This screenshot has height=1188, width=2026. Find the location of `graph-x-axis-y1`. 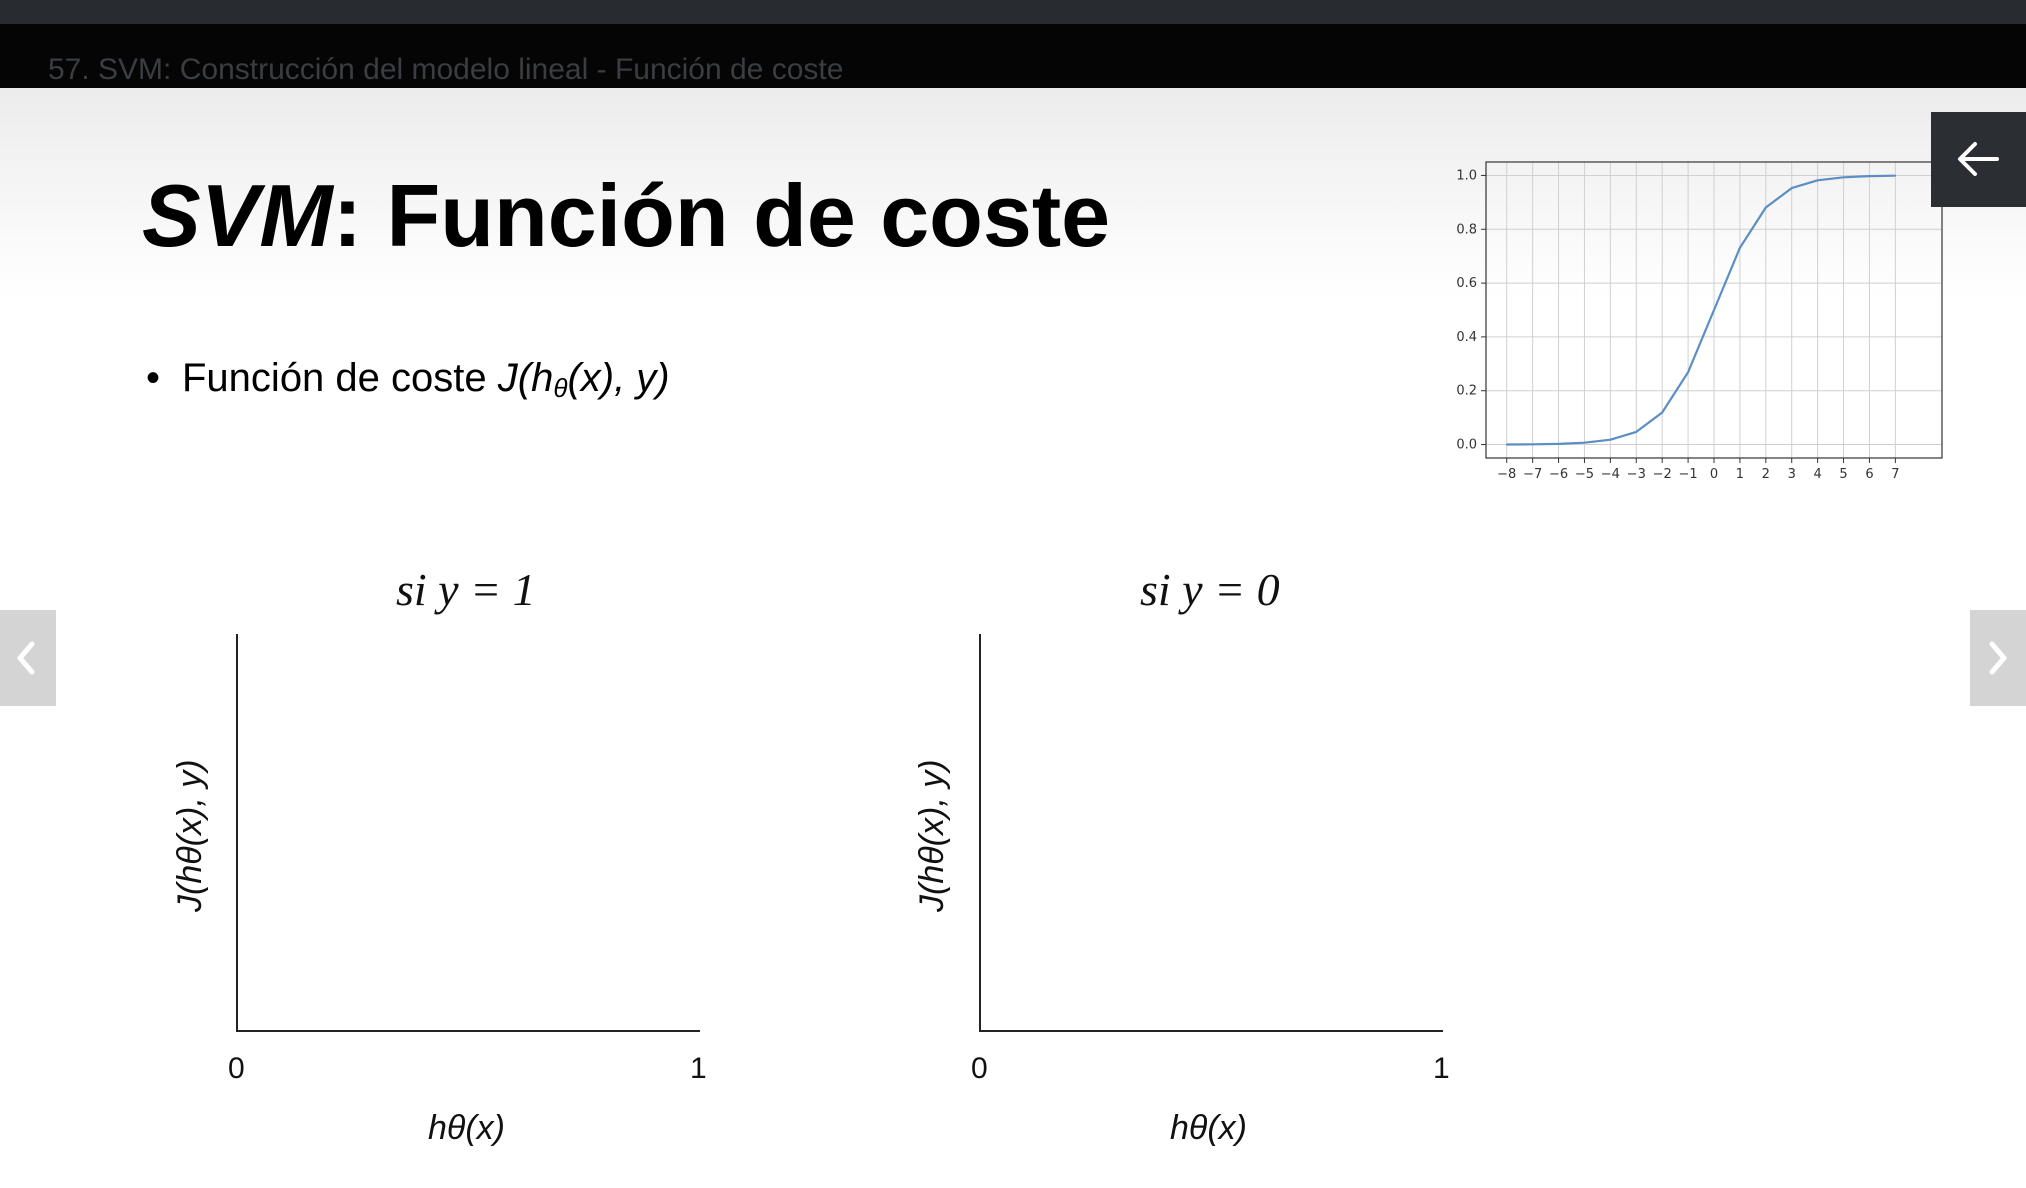

graph-x-axis-y1 is located at coordinates (468, 1031).